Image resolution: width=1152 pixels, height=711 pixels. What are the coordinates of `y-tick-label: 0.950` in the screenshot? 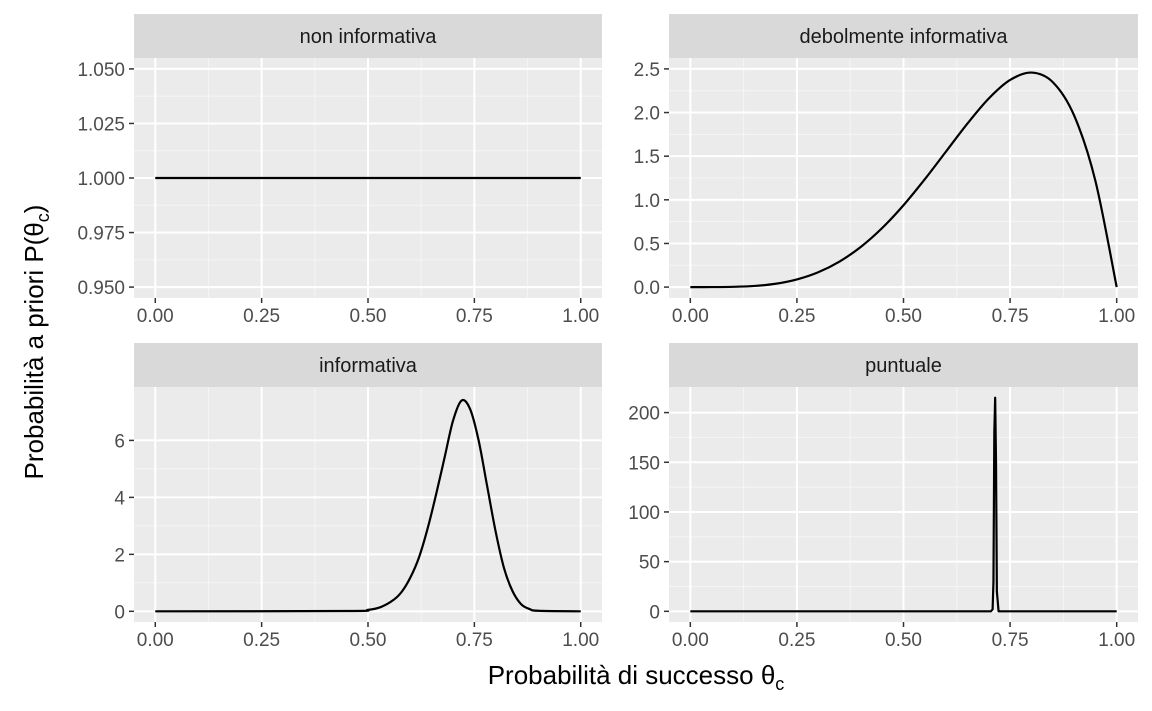 It's located at (101, 288).